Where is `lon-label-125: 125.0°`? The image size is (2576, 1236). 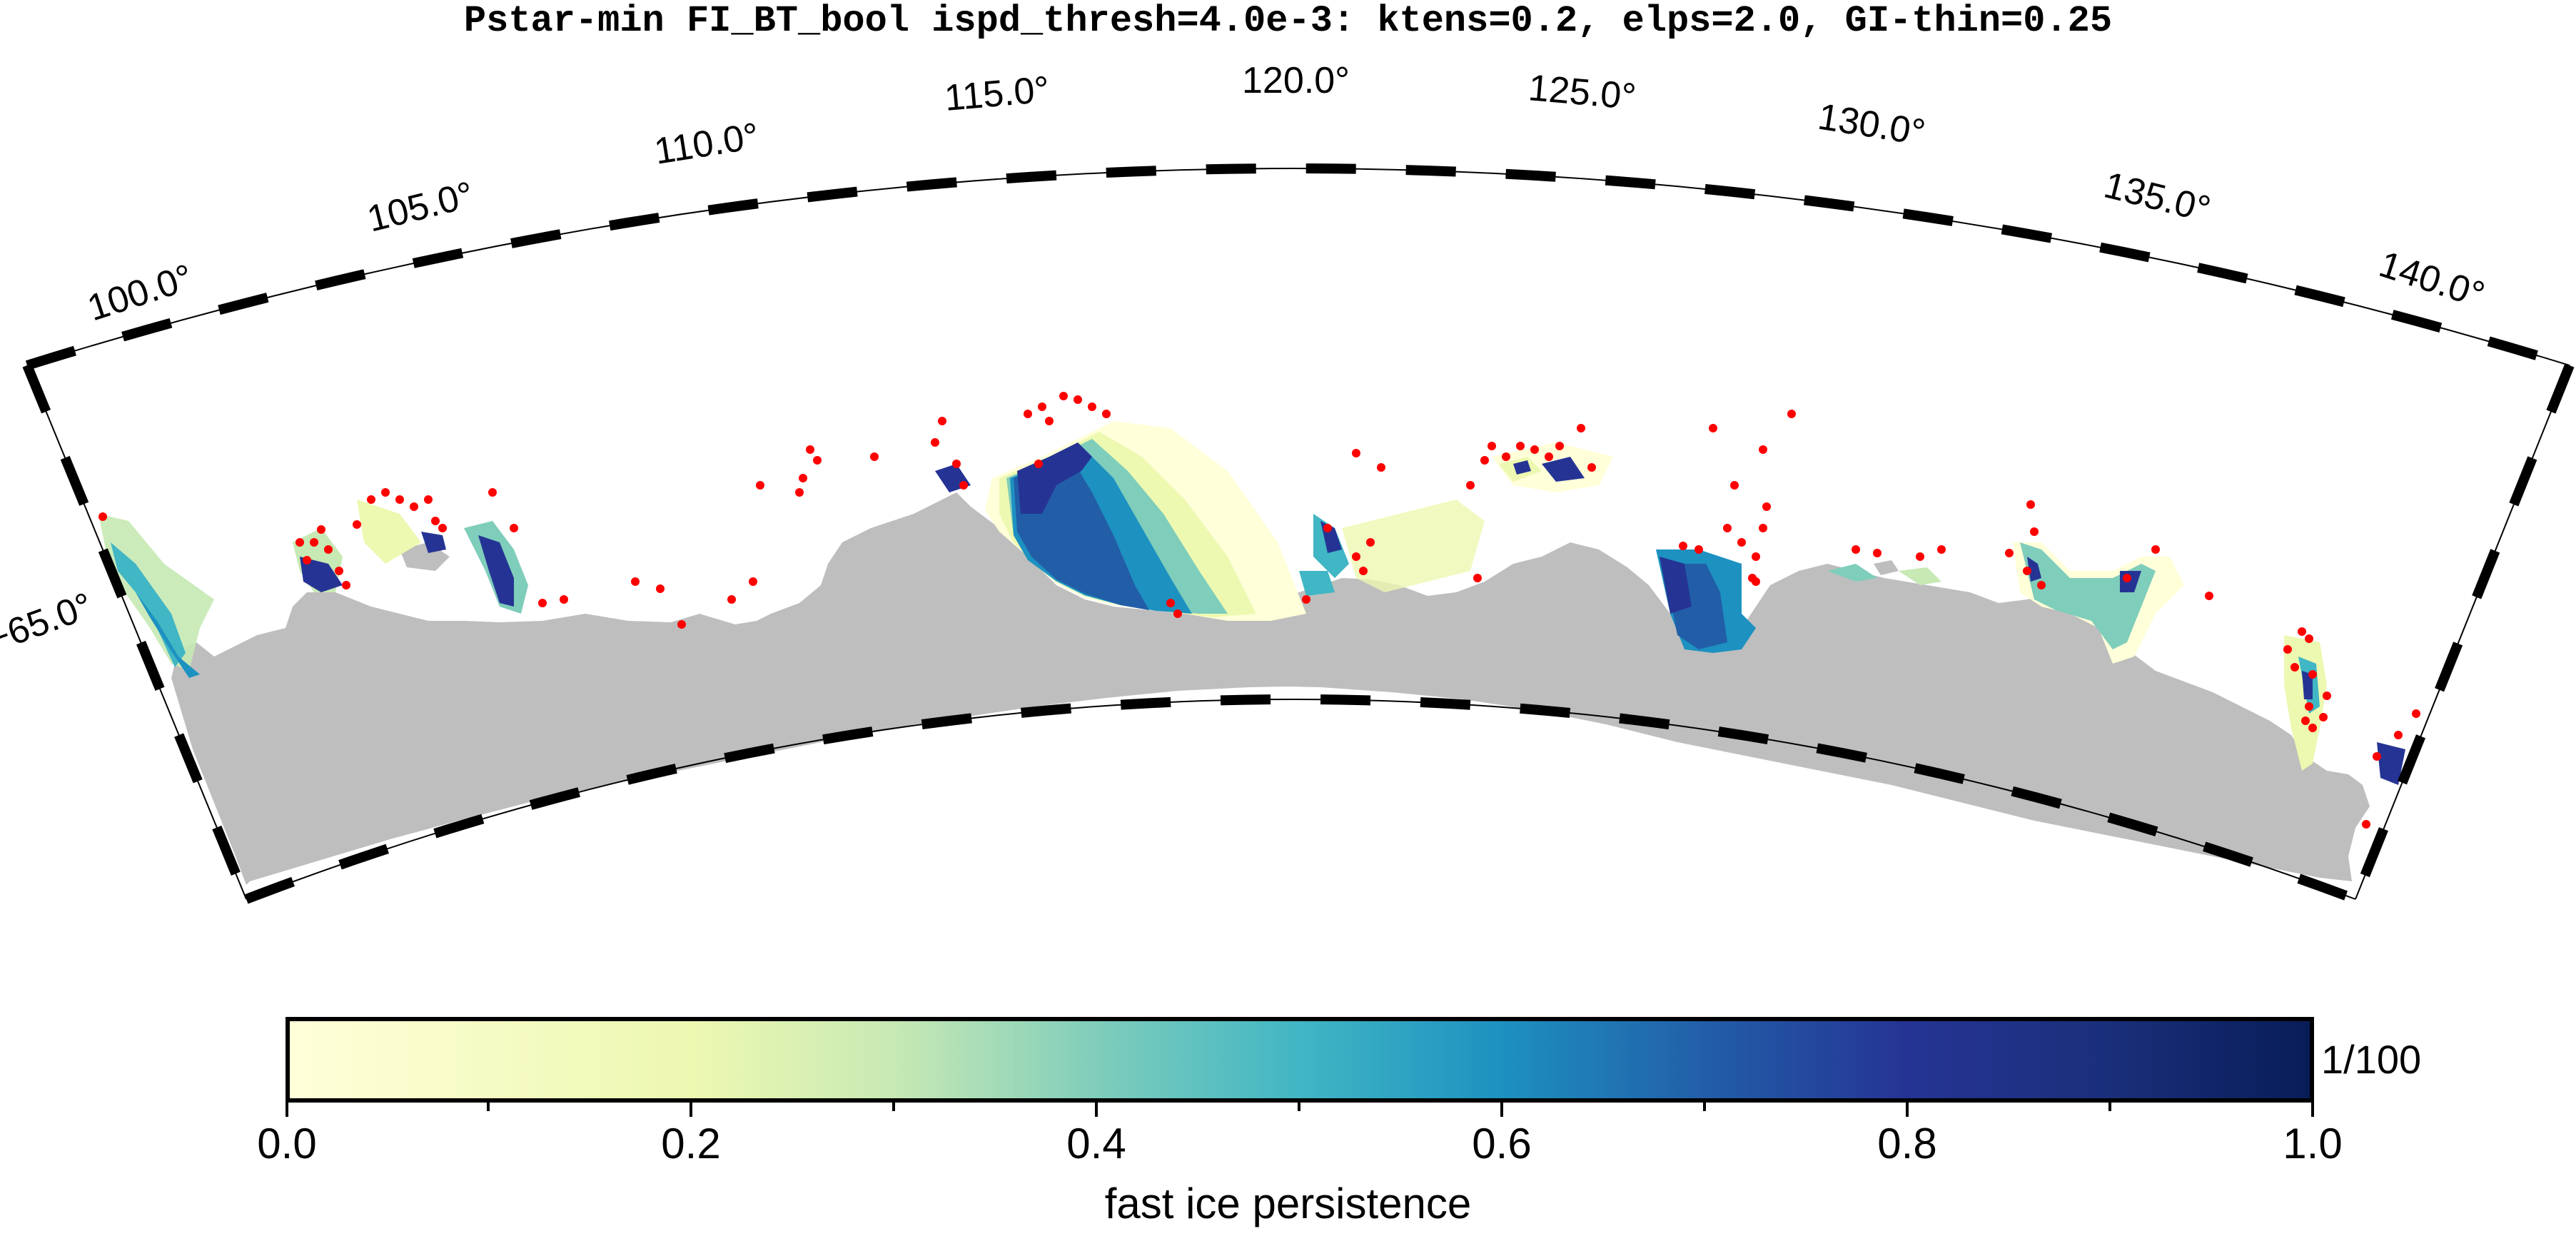
lon-label-125: 125.0° is located at coordinates (1582, 92).